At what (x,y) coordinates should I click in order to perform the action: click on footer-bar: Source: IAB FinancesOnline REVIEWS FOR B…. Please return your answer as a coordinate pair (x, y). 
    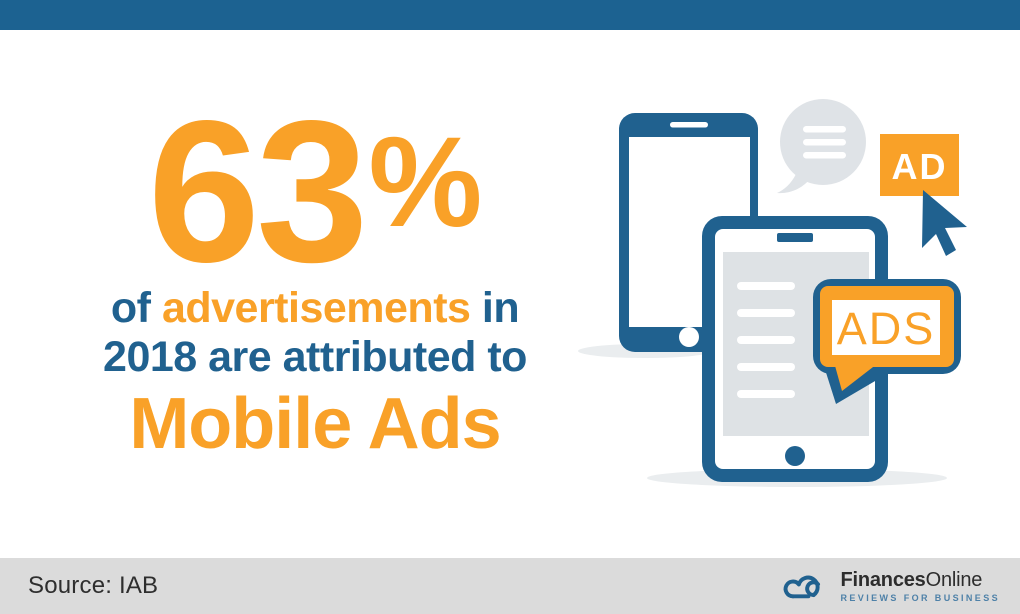
    Looking at the image, I should click on (510, 586).